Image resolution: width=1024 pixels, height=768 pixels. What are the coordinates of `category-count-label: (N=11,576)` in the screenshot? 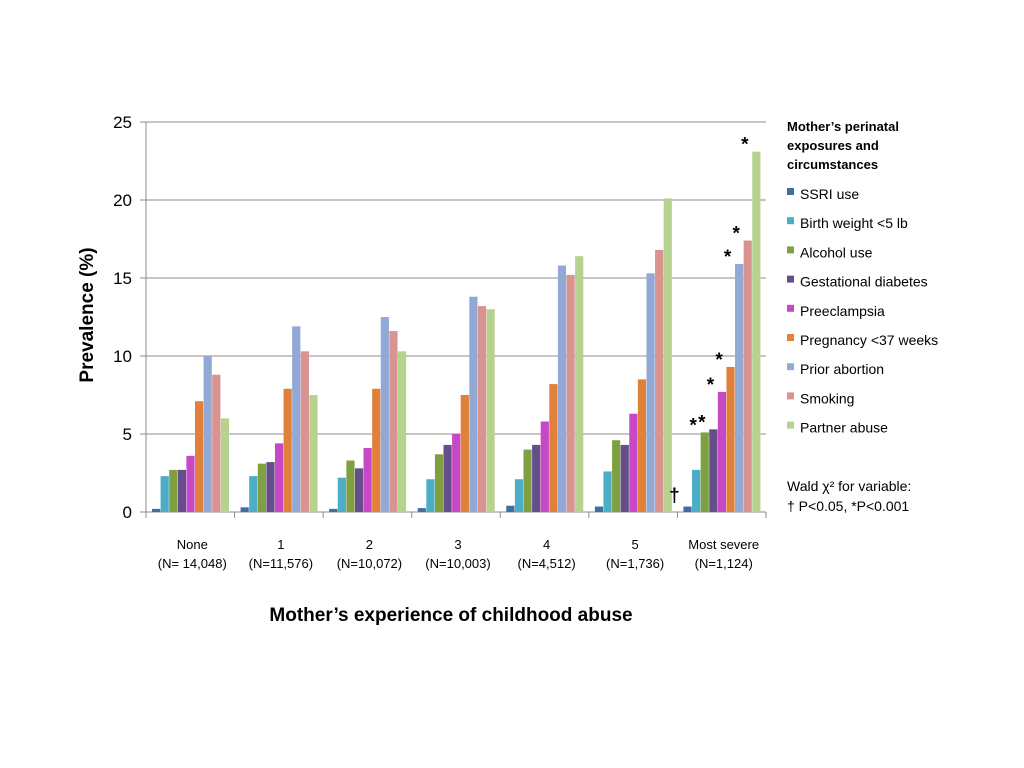 It's located at (281, 563).